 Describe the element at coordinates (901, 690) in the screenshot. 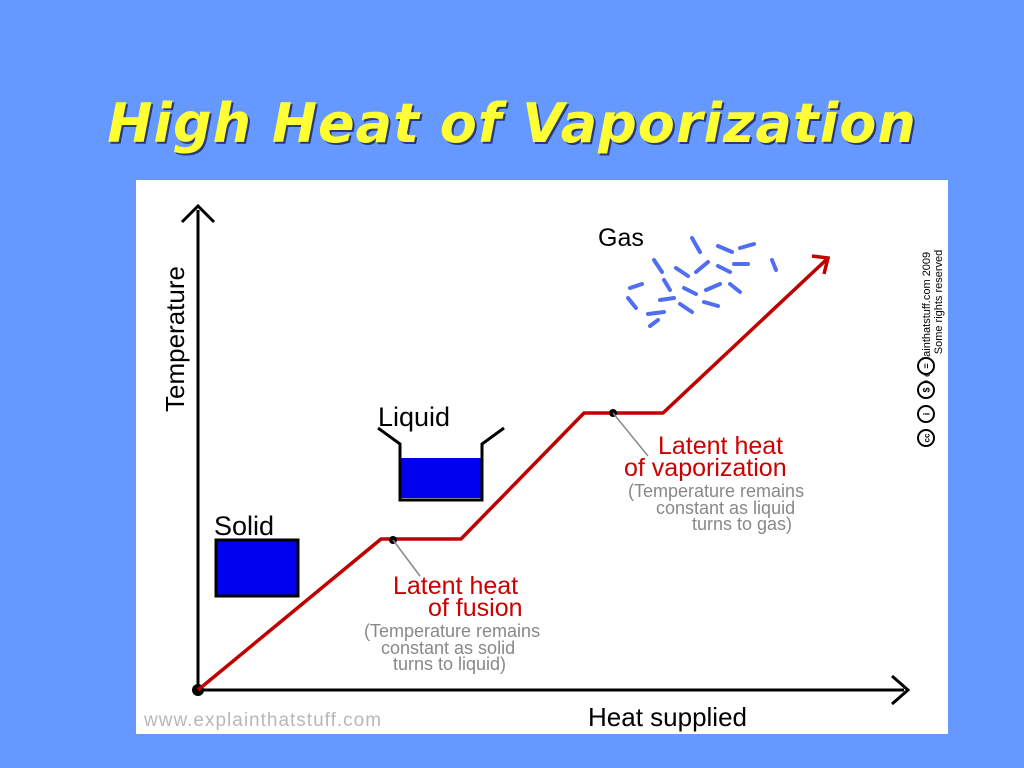

I see `x-axis-arrowhead` at that location.